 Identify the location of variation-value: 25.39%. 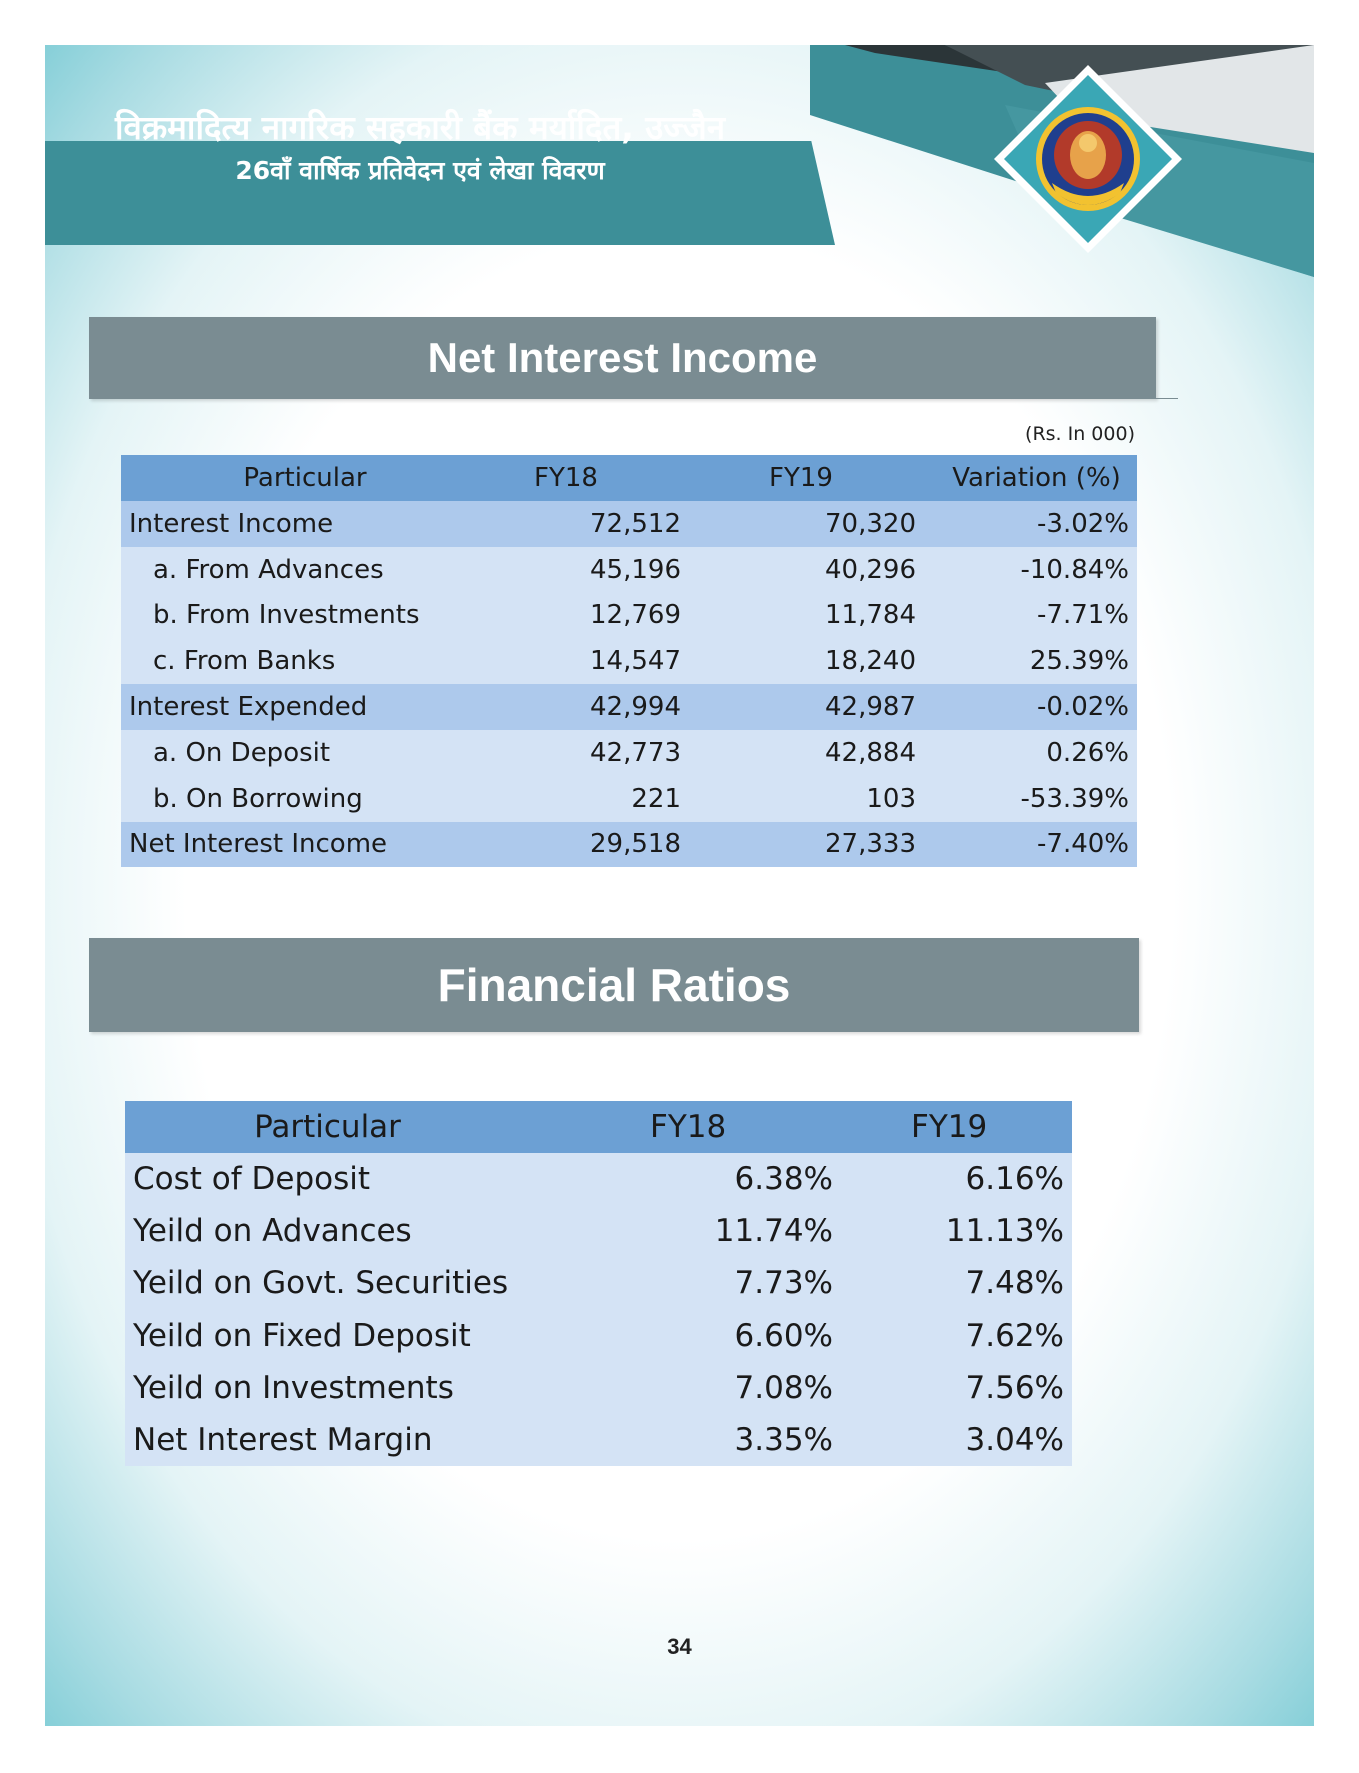
(1030, 661).